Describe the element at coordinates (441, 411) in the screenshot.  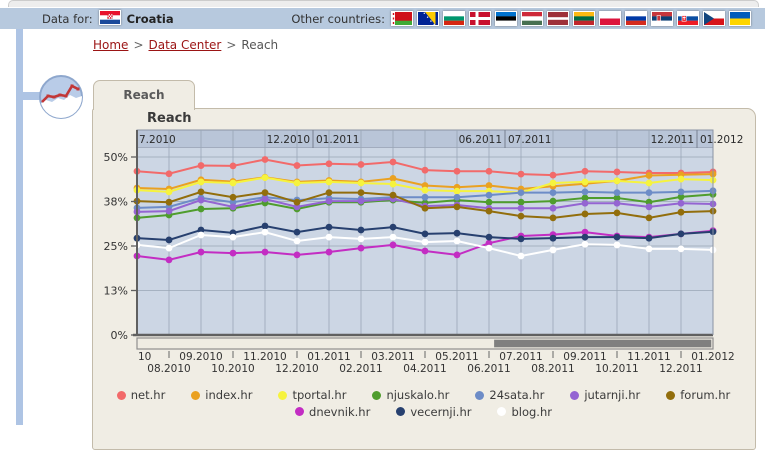
I see `legend-label: vecernji.hr` at that location.